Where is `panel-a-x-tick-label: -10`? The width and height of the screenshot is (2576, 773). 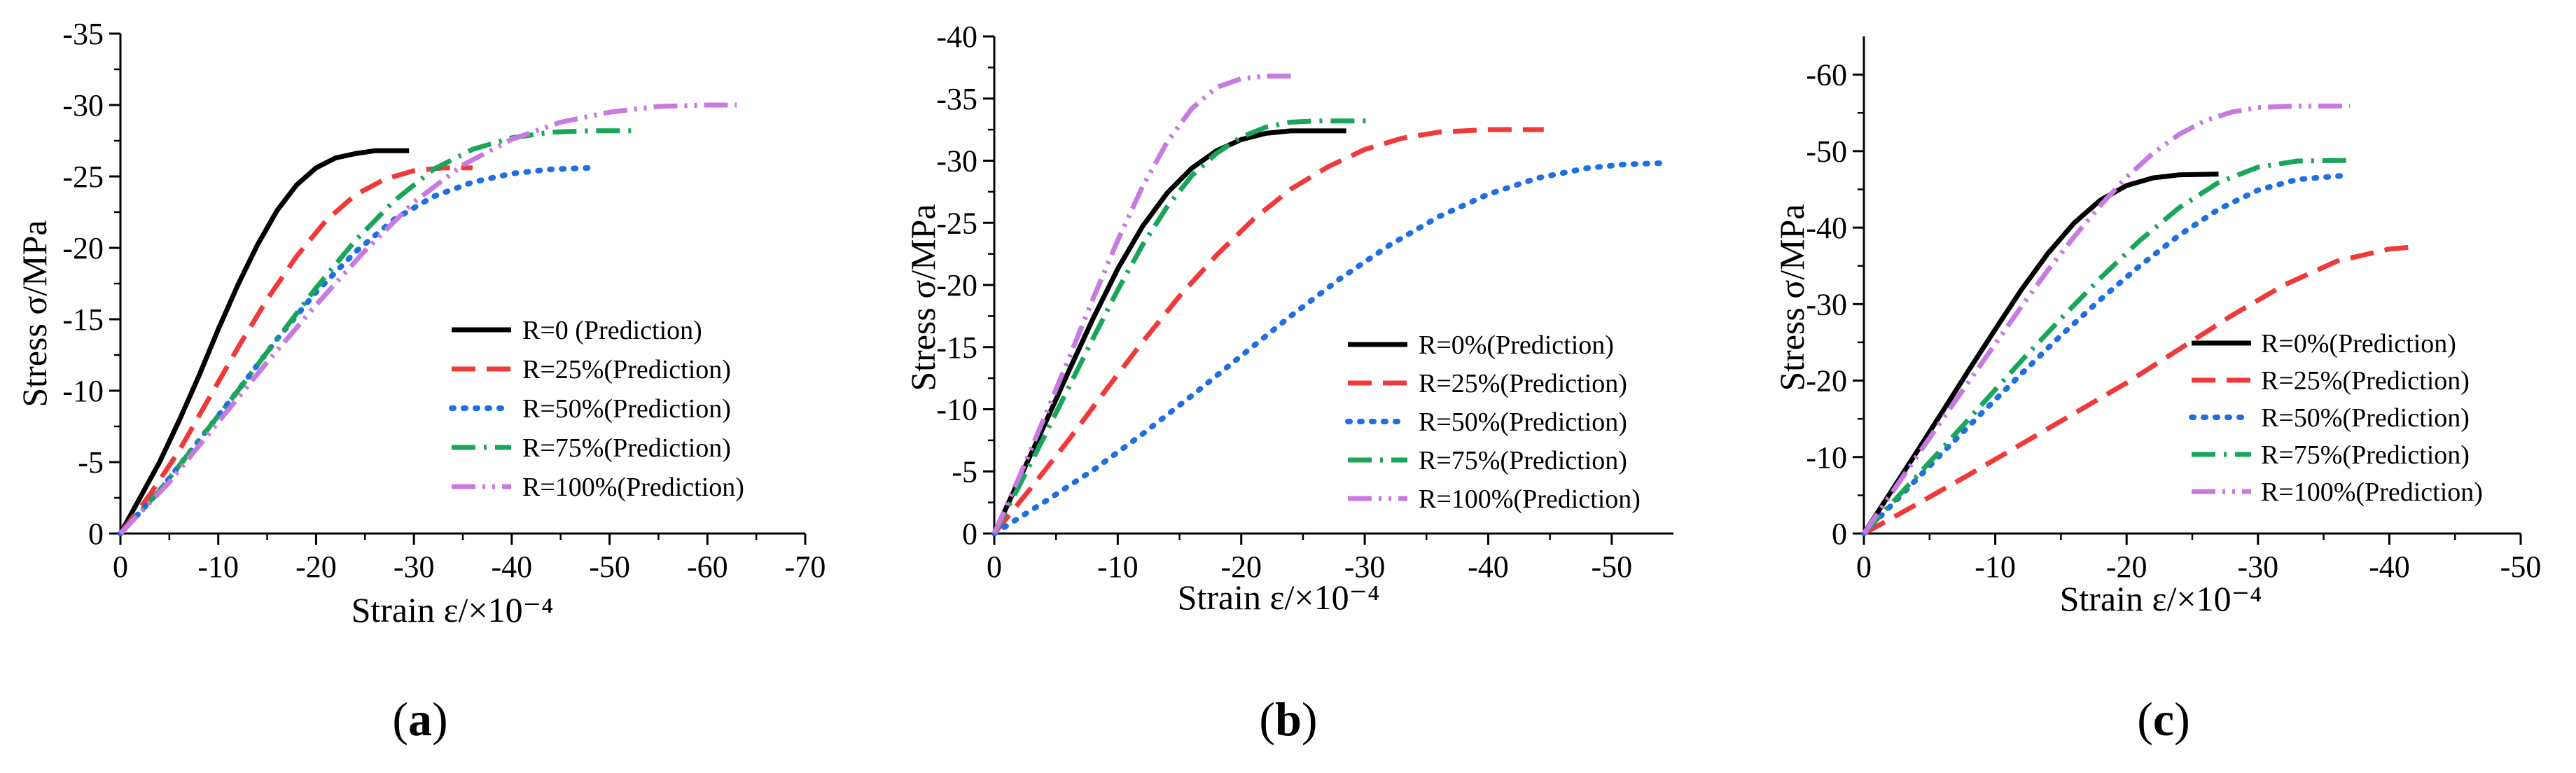
panel-a-x-tick-label: -10 is located at coordinates (218, 567).